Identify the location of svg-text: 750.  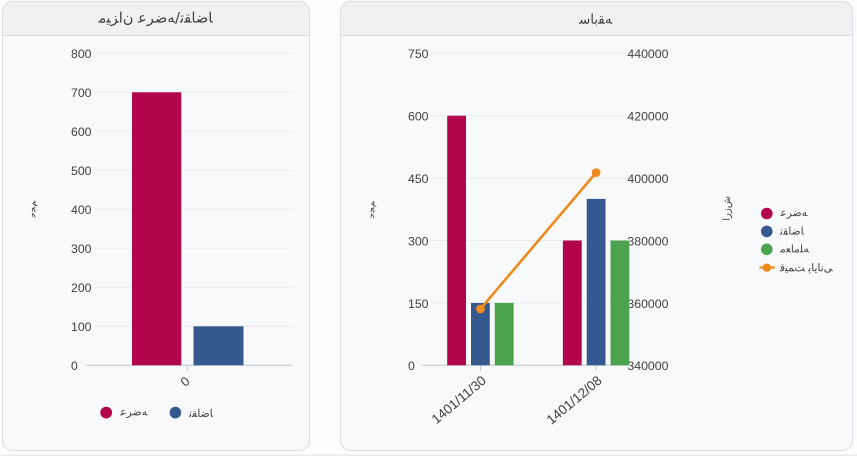
(418, 54).